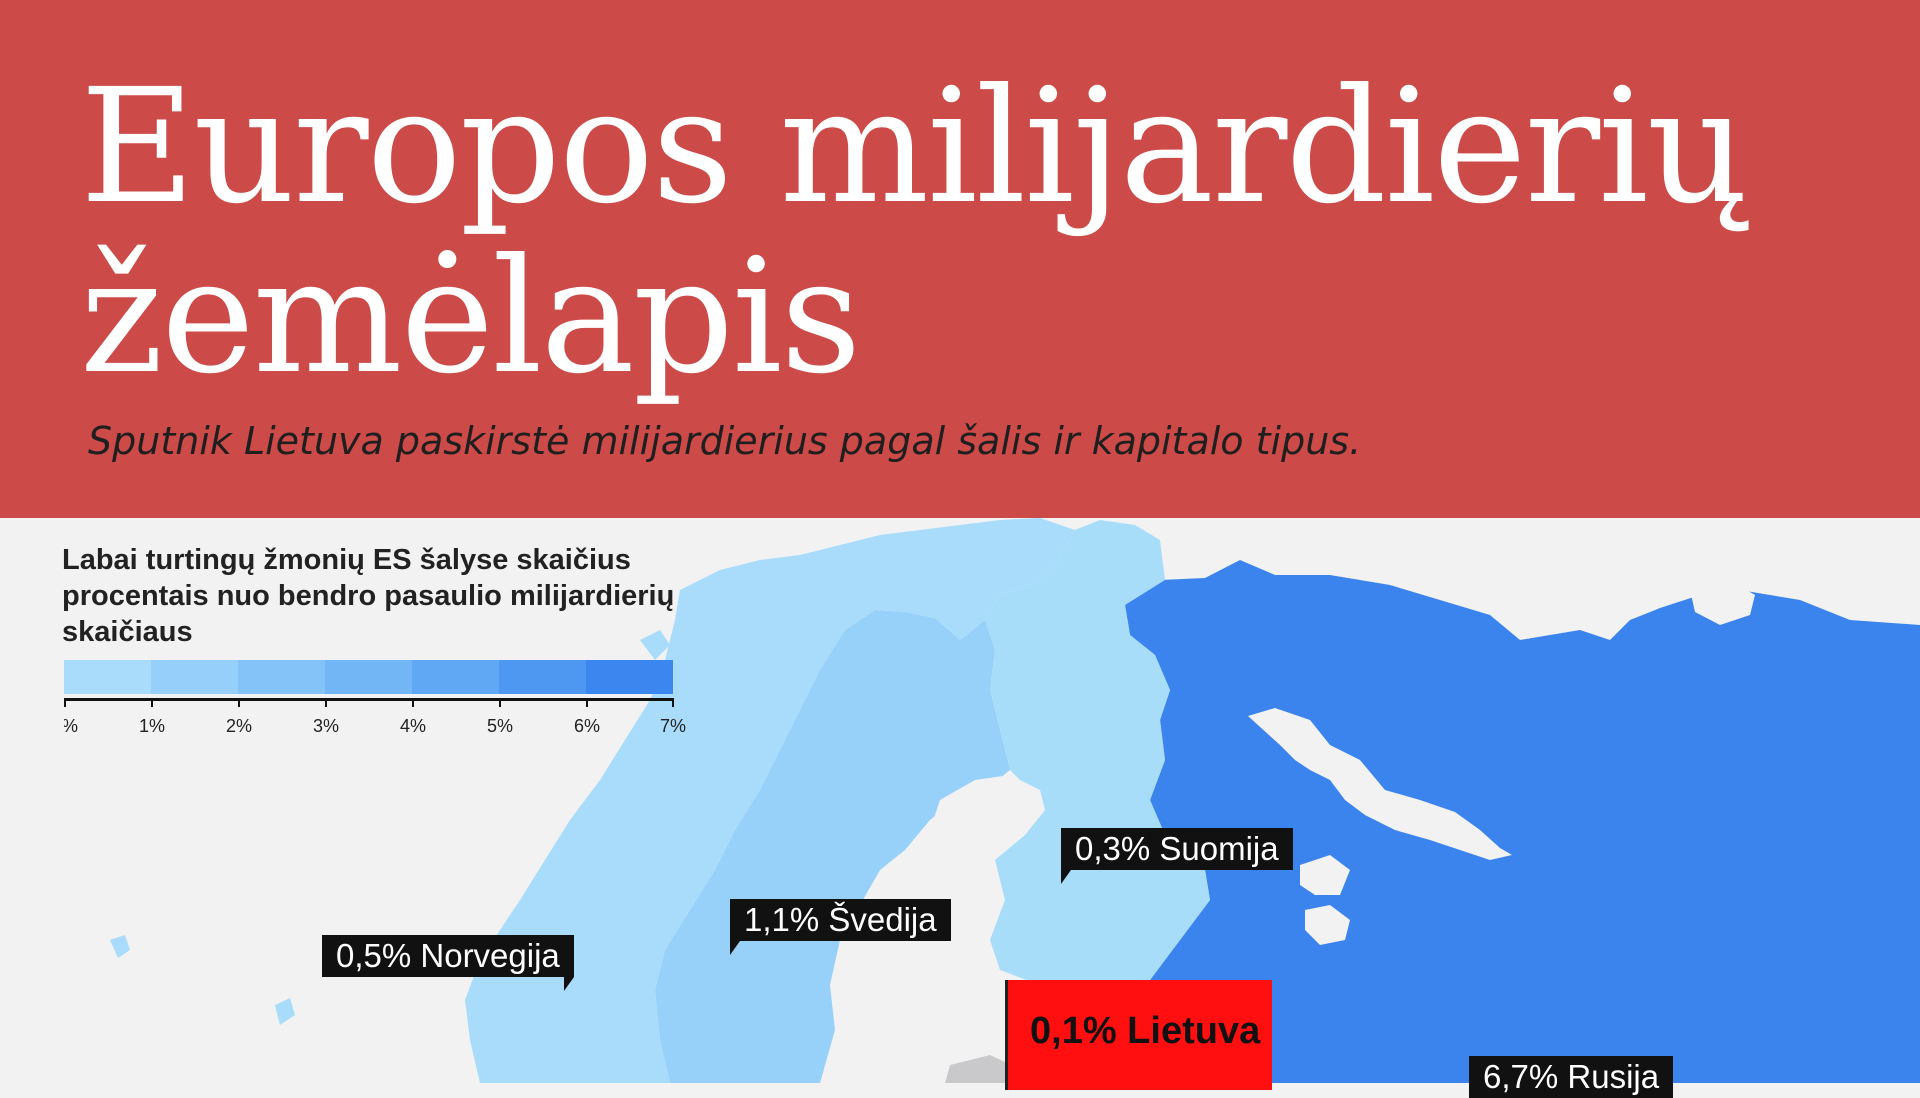 The image size is (1920, 1098). I want to click on legend-tick-label: 7%, so click(673, 726).